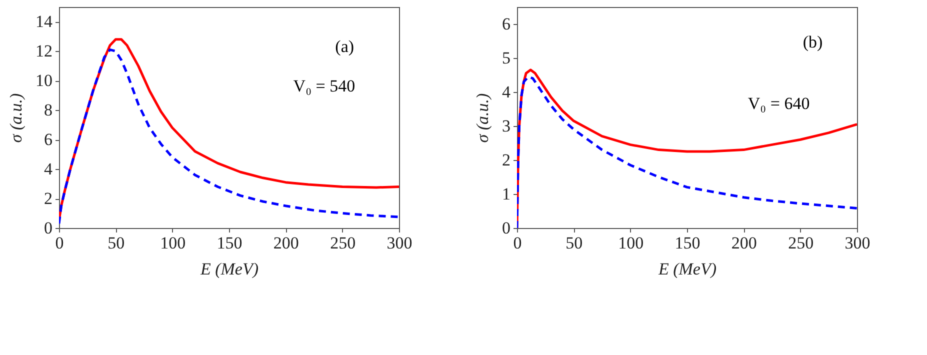 The height and width of the screenshot is (355, 927). I want to click on annotation: V₀ = 640, so click(779, 104).